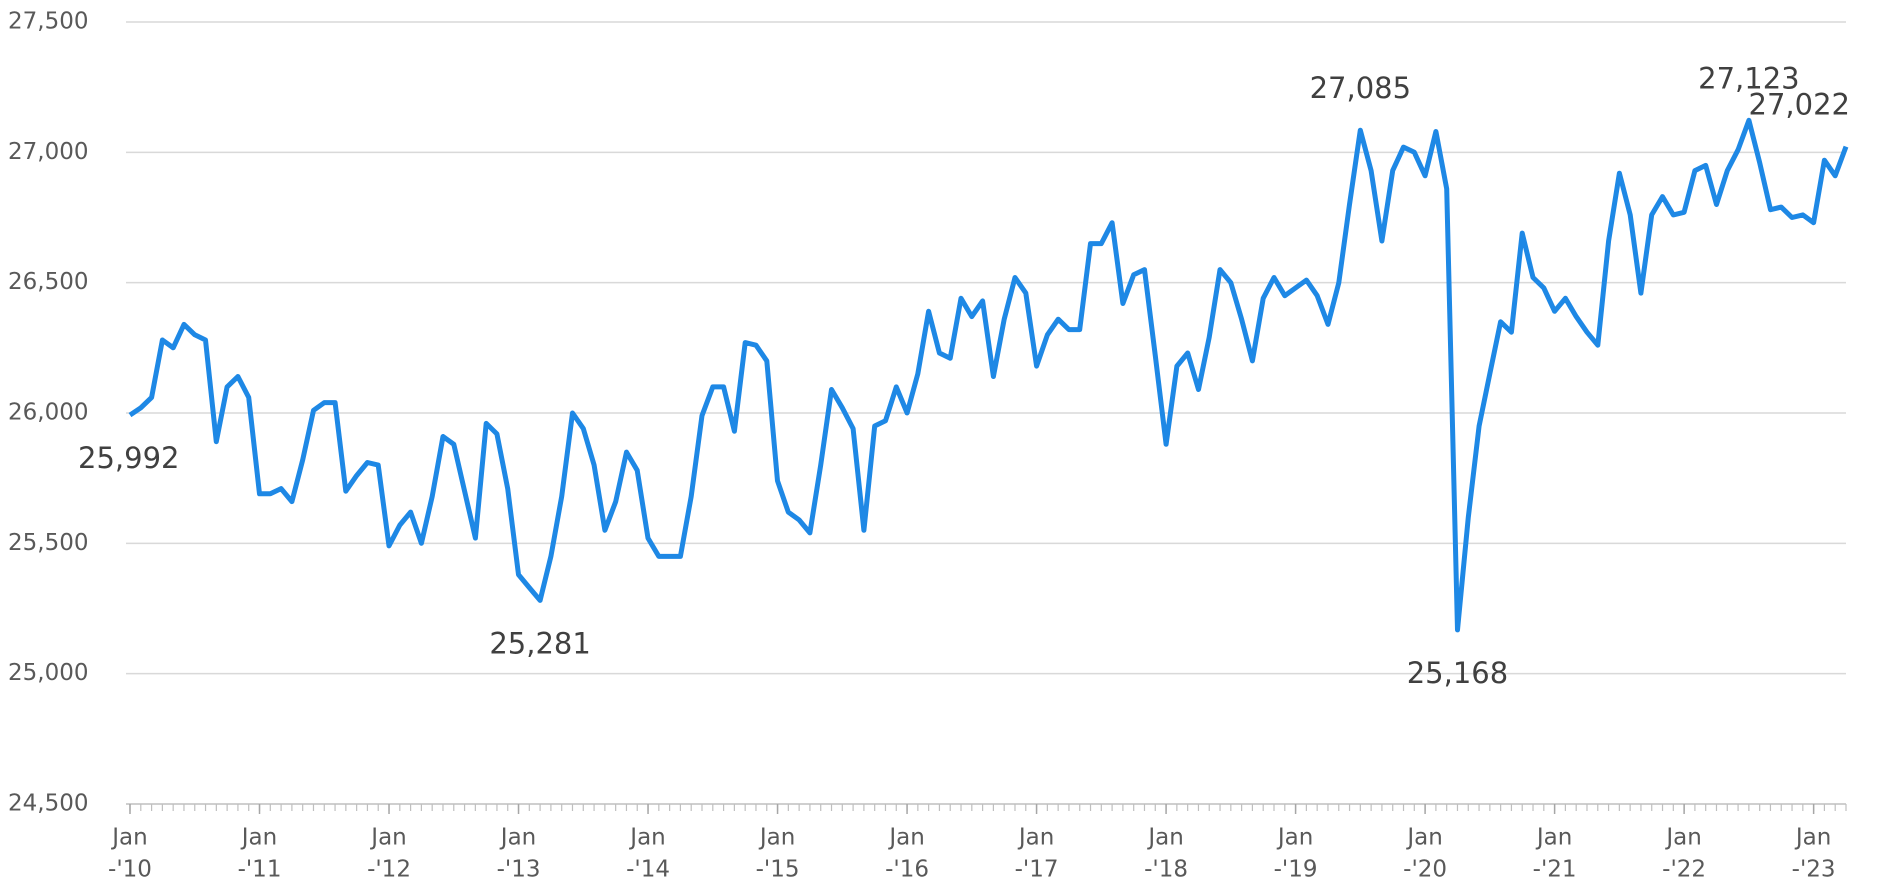 Image resolution: width=1891 pixels, height=884 pixels. What do you see at coordinates (48, 543) in the screenshot?
I see `y-tick-label: 25,500` at bounding box center [48, 543].